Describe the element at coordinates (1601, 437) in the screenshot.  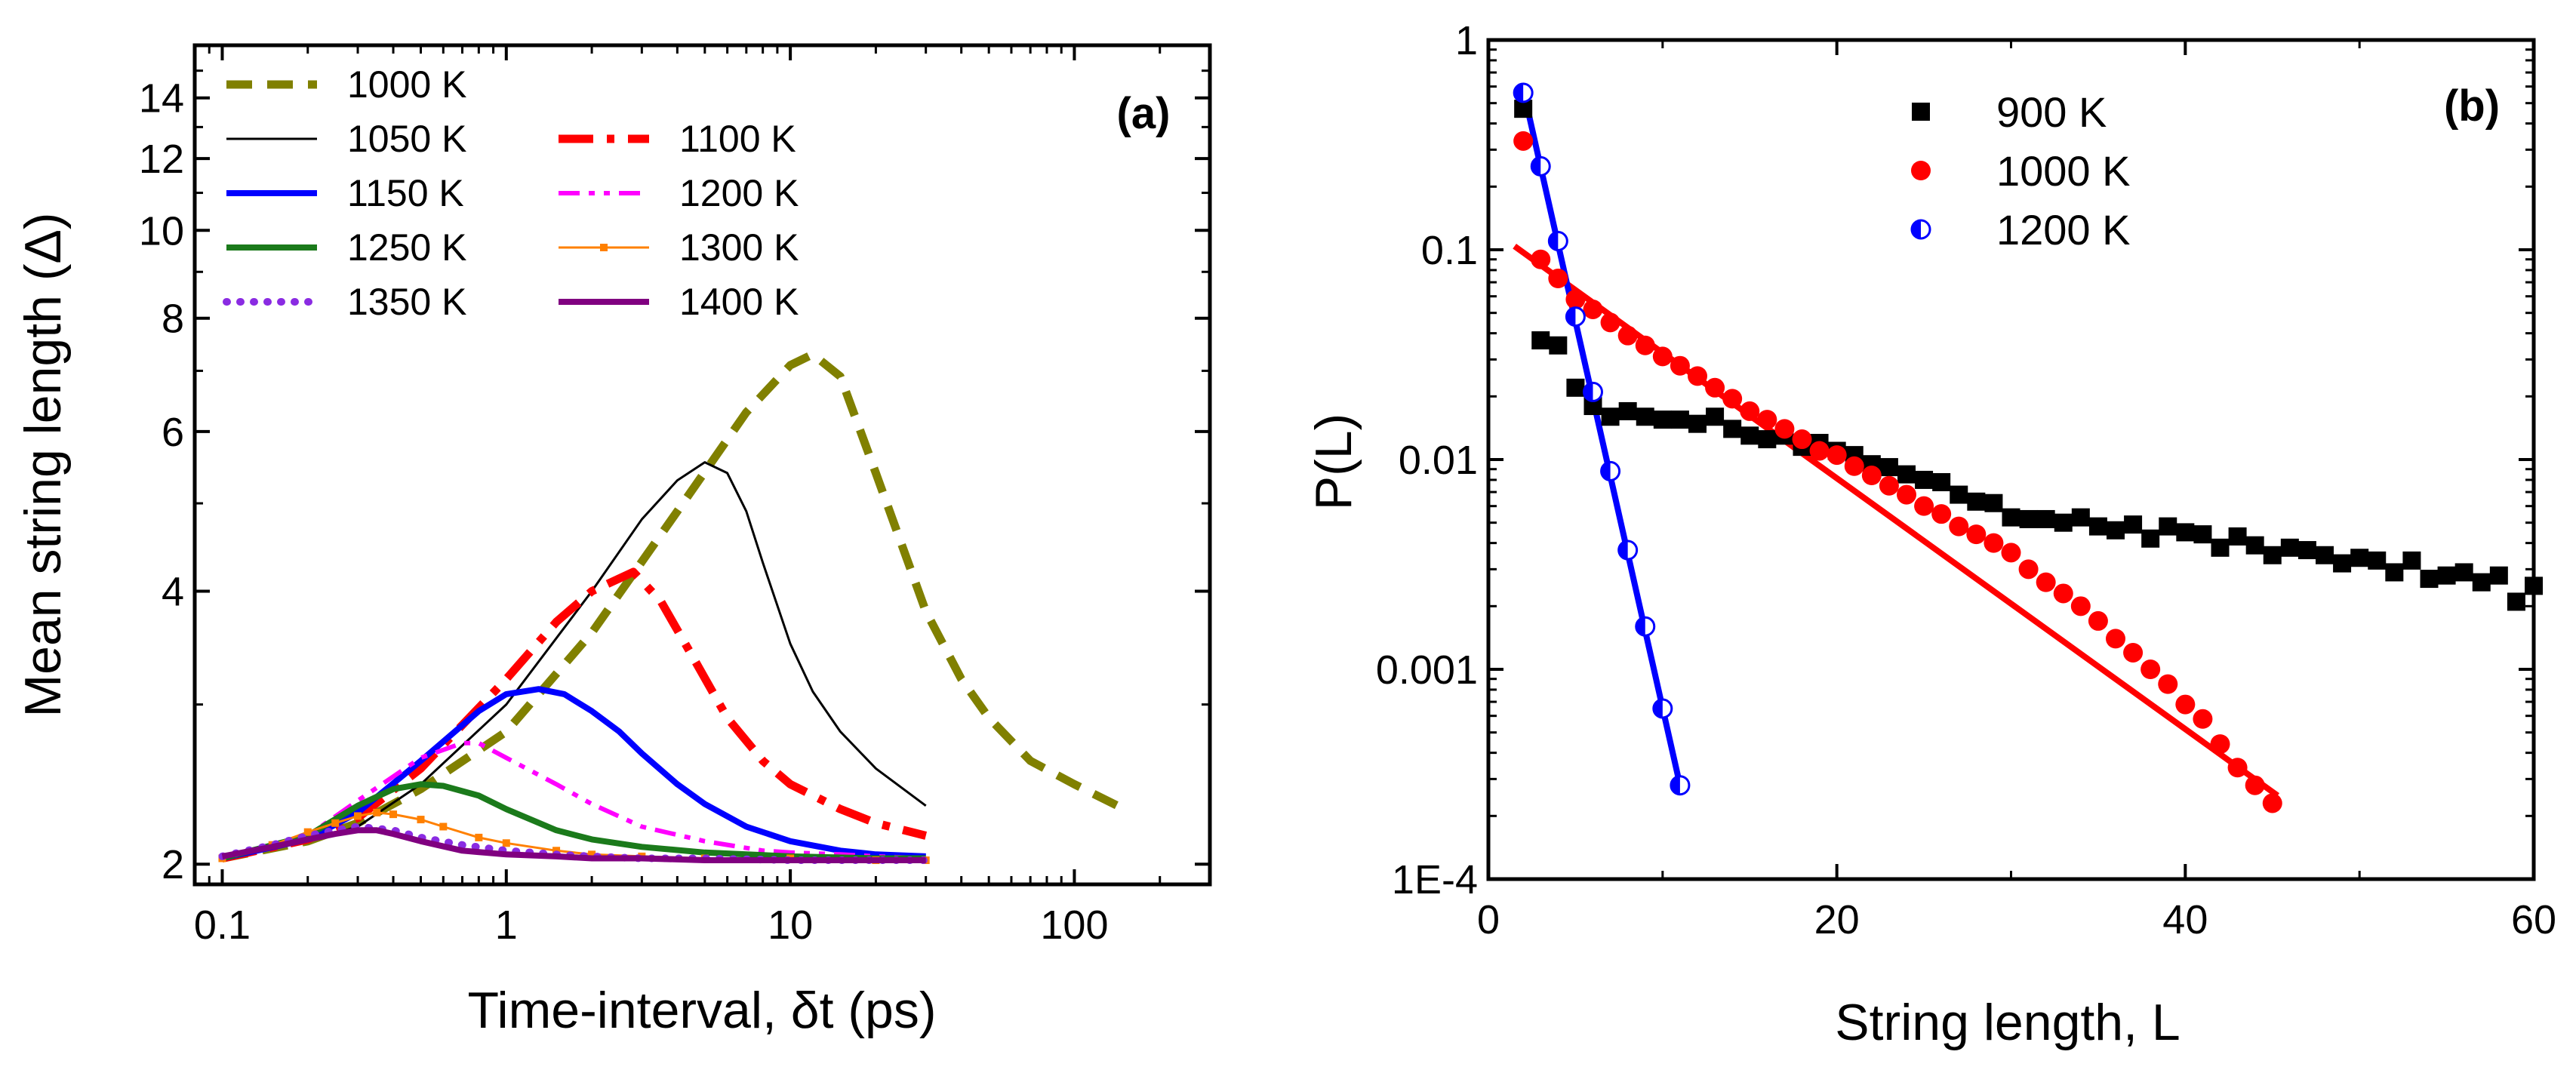
I see `fit-line-1200-k` at that location.